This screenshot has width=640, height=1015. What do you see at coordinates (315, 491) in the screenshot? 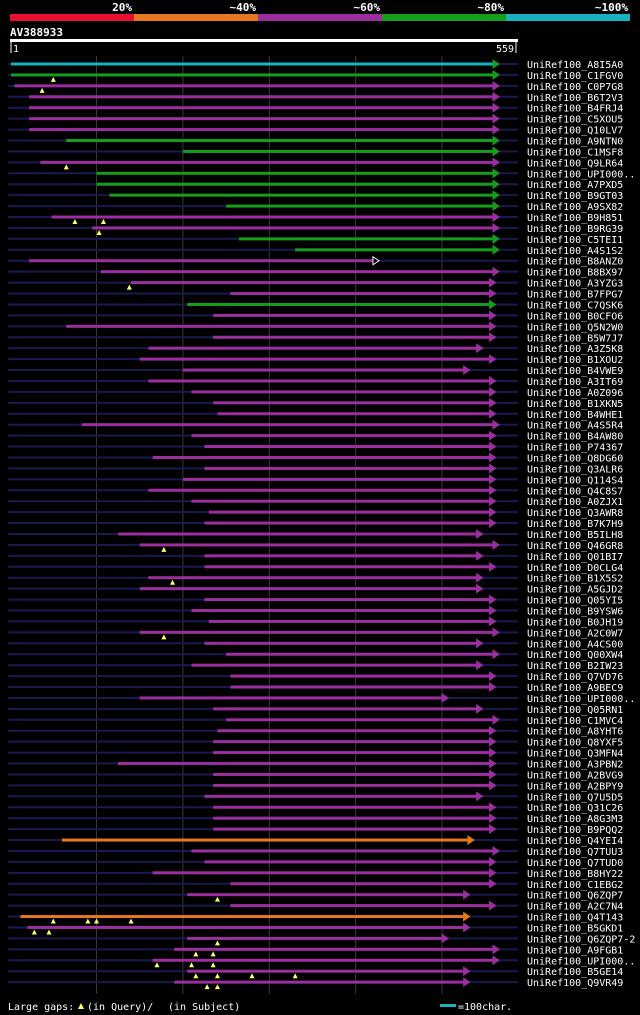
I see `hit-row: UniRef100_Q4C8S7` at bounding box center [315, 491].